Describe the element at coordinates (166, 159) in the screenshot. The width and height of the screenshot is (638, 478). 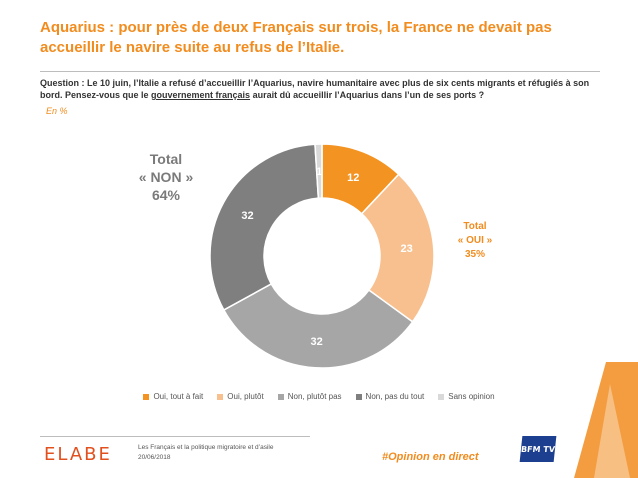
I see `total-non-line1: Total` at that location.